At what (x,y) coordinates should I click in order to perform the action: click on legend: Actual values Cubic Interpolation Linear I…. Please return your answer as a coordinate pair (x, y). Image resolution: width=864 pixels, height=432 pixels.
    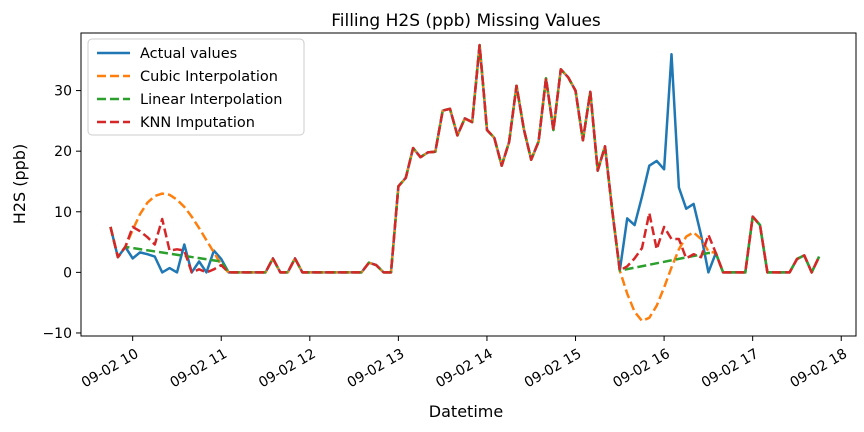
    Looking at the image, I should click on (196, 87).